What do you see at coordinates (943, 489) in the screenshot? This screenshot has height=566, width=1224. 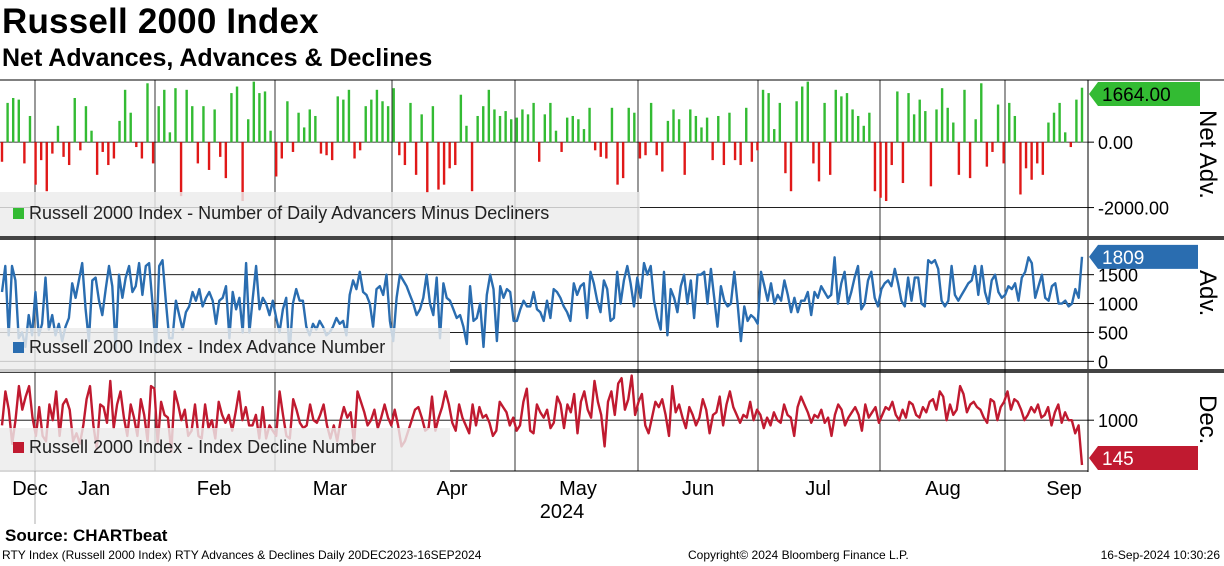 I see `x-tick-label: Aug` at bounding box center [943, 489].